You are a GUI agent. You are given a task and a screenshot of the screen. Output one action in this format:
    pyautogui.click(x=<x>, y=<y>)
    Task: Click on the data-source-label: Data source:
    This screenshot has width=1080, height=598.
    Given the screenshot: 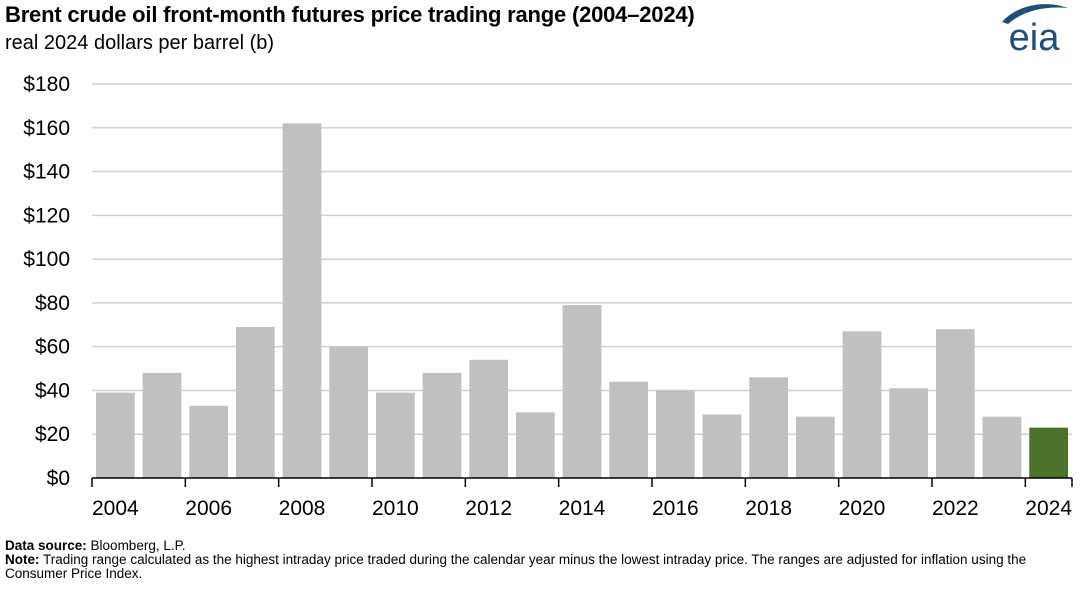 What is the action you would take?
    pyautogui.click(x=46, y=545)
    